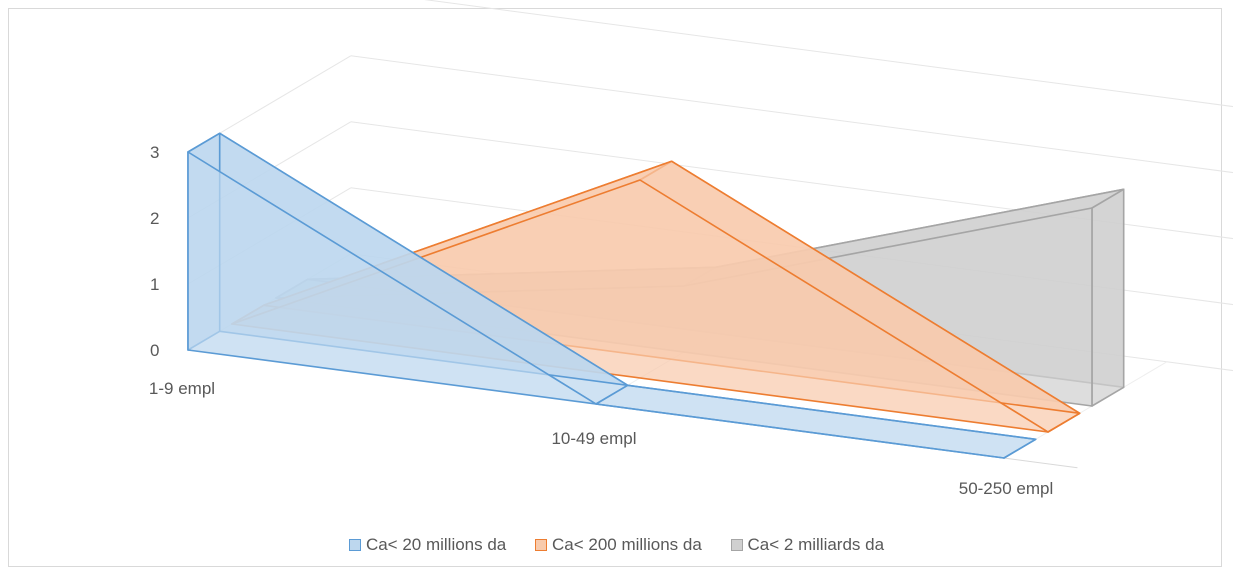  Describe the element at coordinates (154, 152) in the screenshot. I see `y-tick-label: 3` at that location.